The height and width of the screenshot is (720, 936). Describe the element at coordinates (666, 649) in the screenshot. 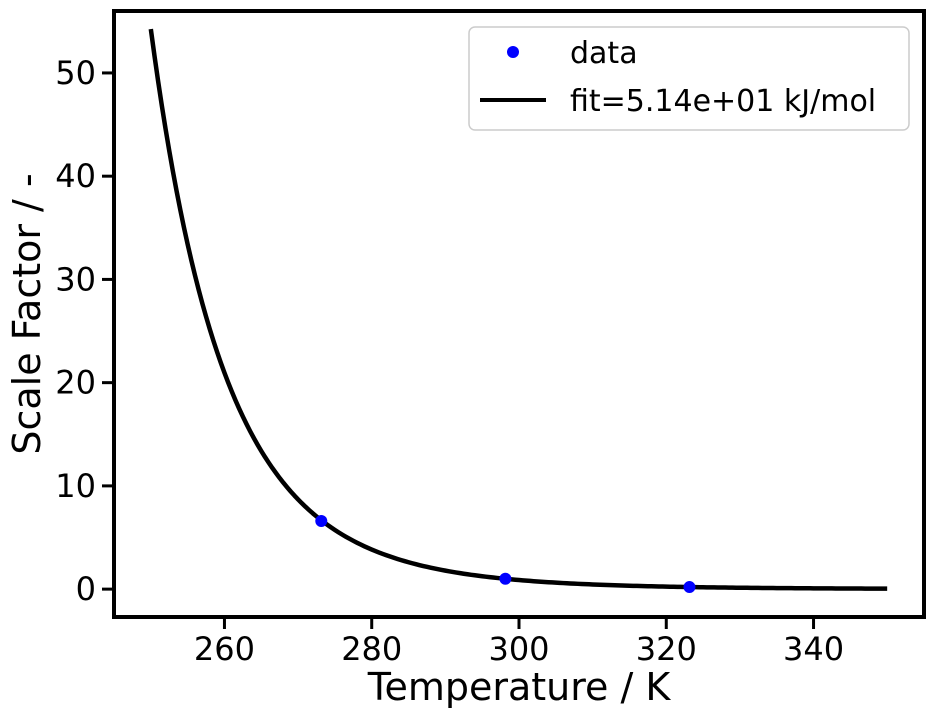

I see `x-tick-label: 320` at that location.